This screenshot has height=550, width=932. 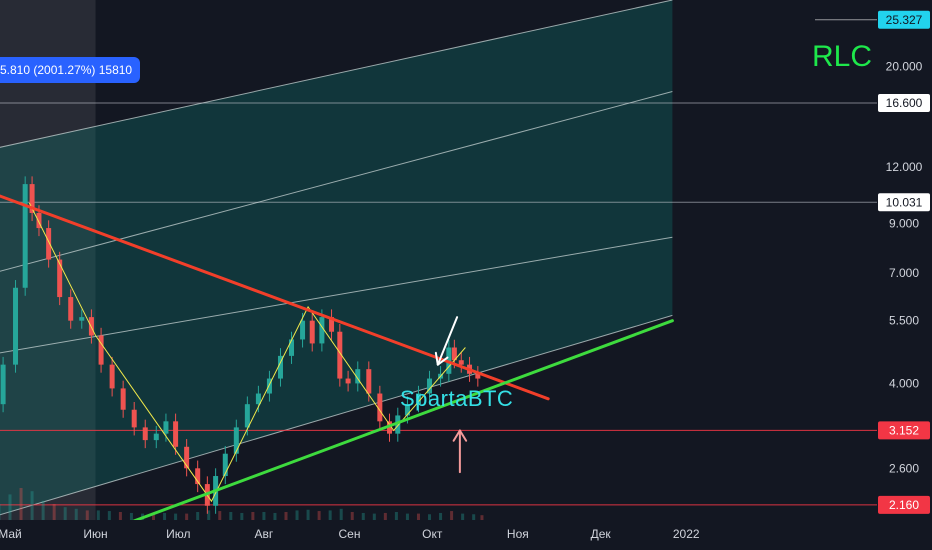 What do you see at coordinates (457, 398) in the screenshot?
I see `author-watermark: SpartaBTC` at bounding box center [457, 398].